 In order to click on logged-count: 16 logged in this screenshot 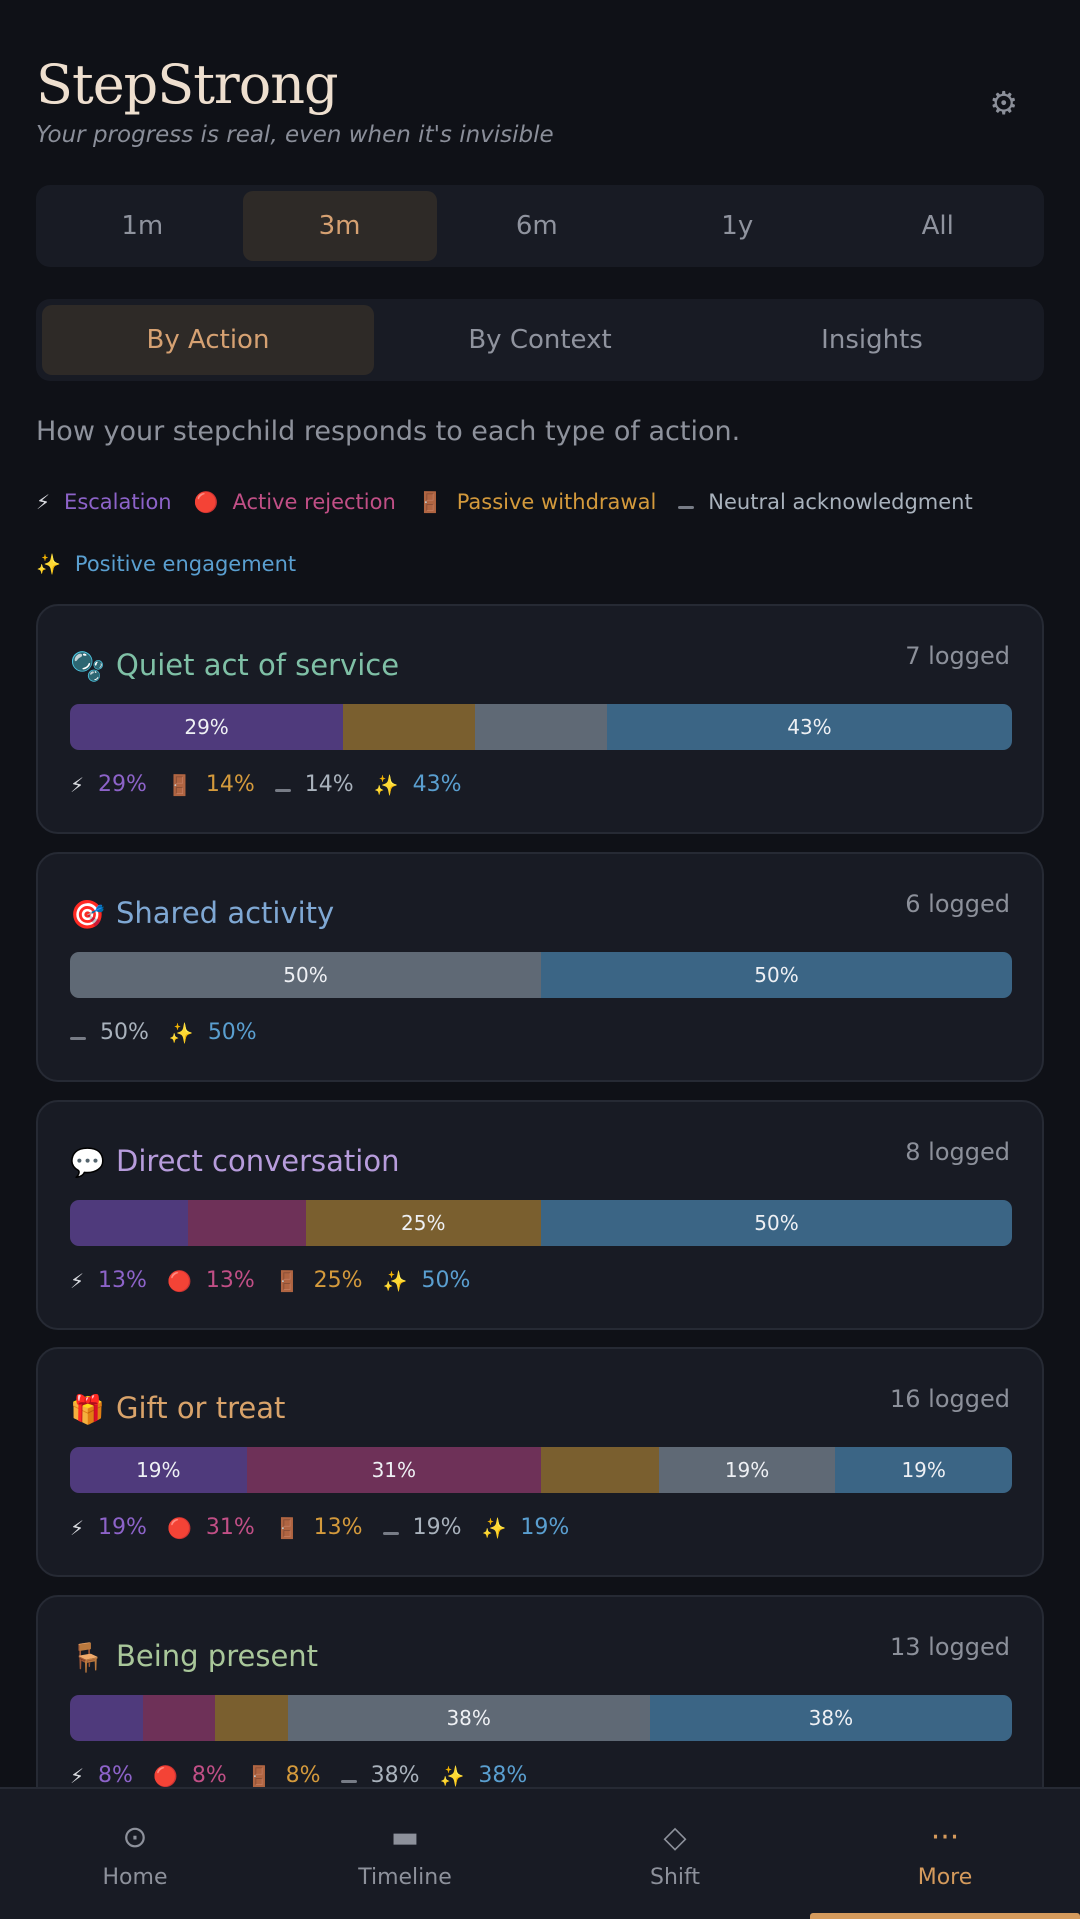, I will do `click(950, 1399)`.